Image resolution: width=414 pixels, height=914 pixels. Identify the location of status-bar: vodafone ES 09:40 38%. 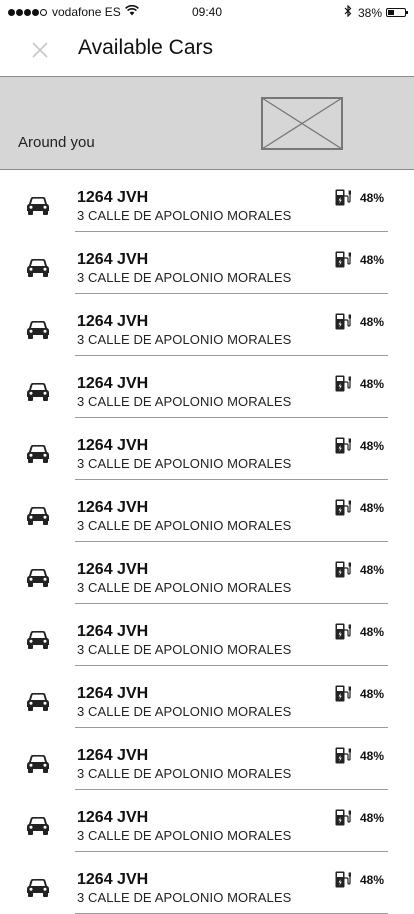
(207, 12).